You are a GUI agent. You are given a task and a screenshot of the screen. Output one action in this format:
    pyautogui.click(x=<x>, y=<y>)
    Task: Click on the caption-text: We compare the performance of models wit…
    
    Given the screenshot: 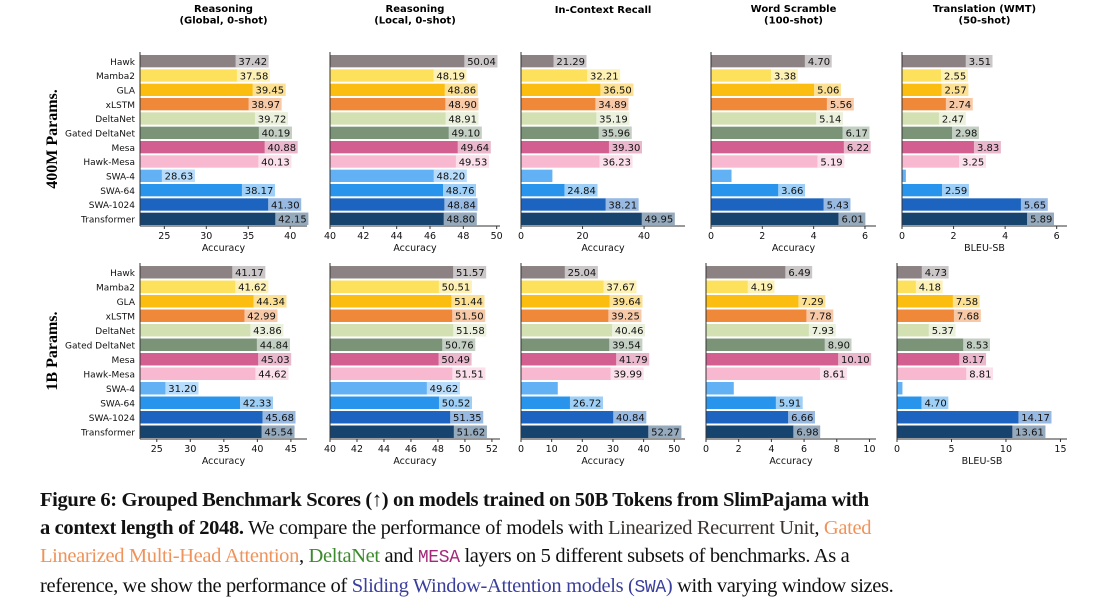 What is the action you would take?
    pyautogui.click(x=425, y=528)
    